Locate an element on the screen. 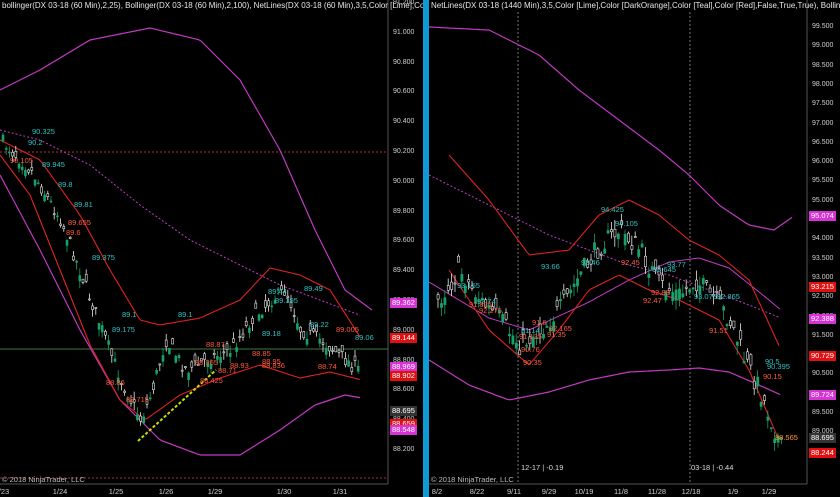  right-netline-value-cyan: 94.425 is located at coordinates (612, 209).